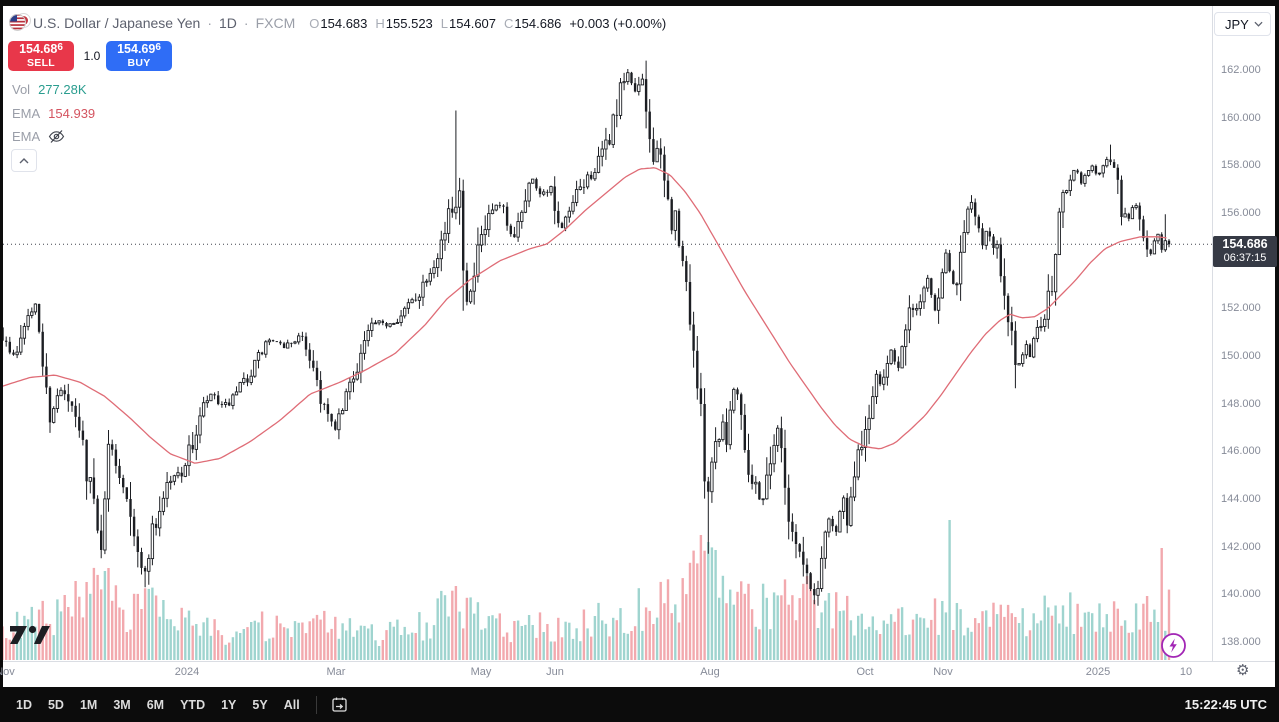 Image resolution: width=1279 pixels, height=722 pixels. I want to click on spread-value: 1.0, so click(92, 56).